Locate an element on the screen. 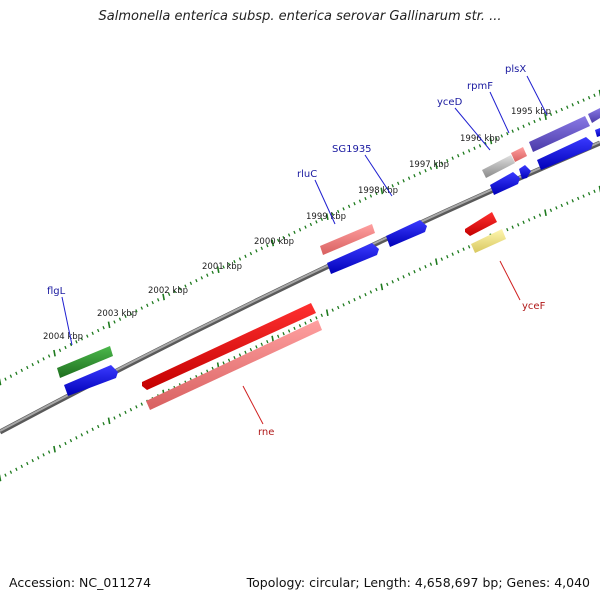 This screenshot has height=600, width=600. leader-rne is located at coordinates (253, 405).